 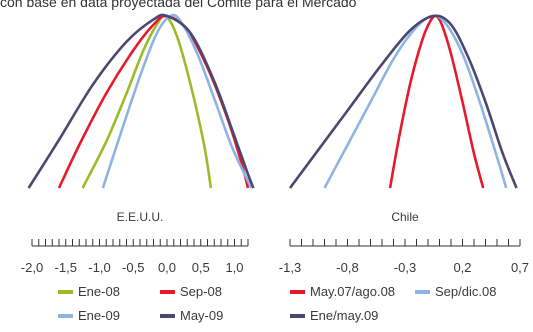 I want to click on legend-label: May-09, so click(x=201, y=315).